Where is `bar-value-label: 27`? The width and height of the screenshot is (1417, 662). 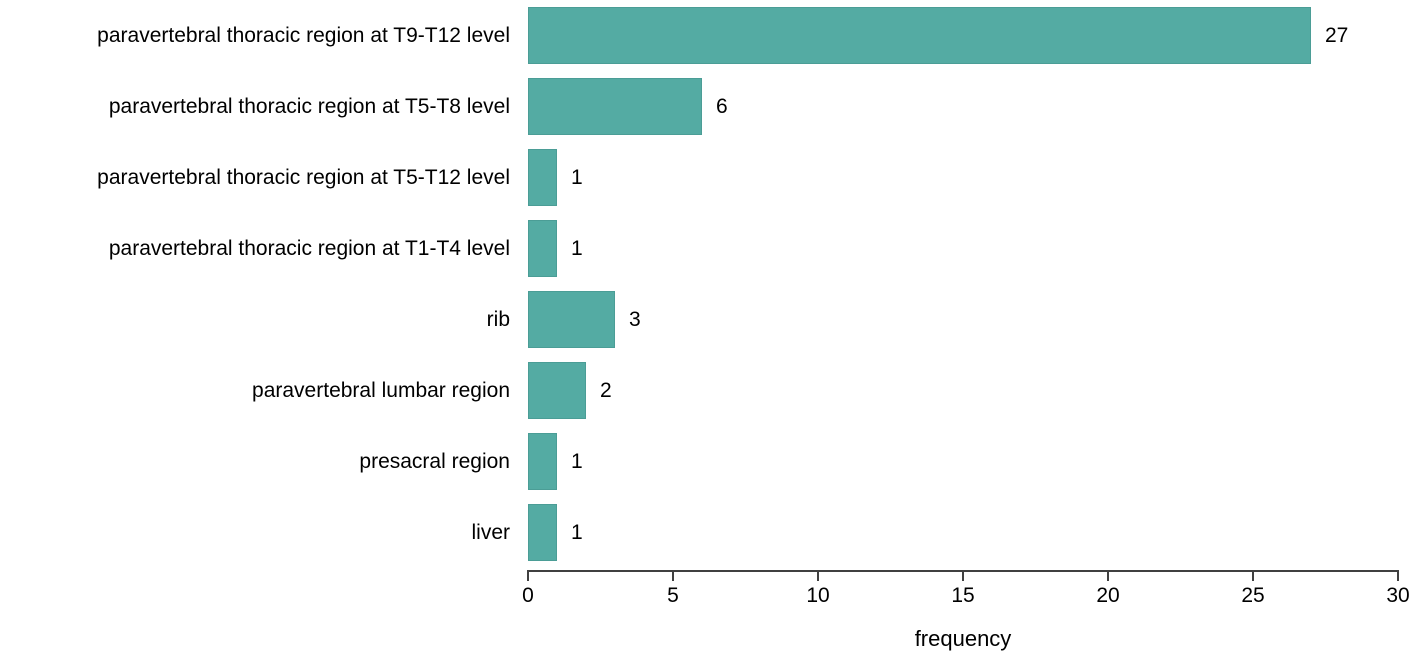
bar-value-label: 27 is located at coordinates (1337, 35).